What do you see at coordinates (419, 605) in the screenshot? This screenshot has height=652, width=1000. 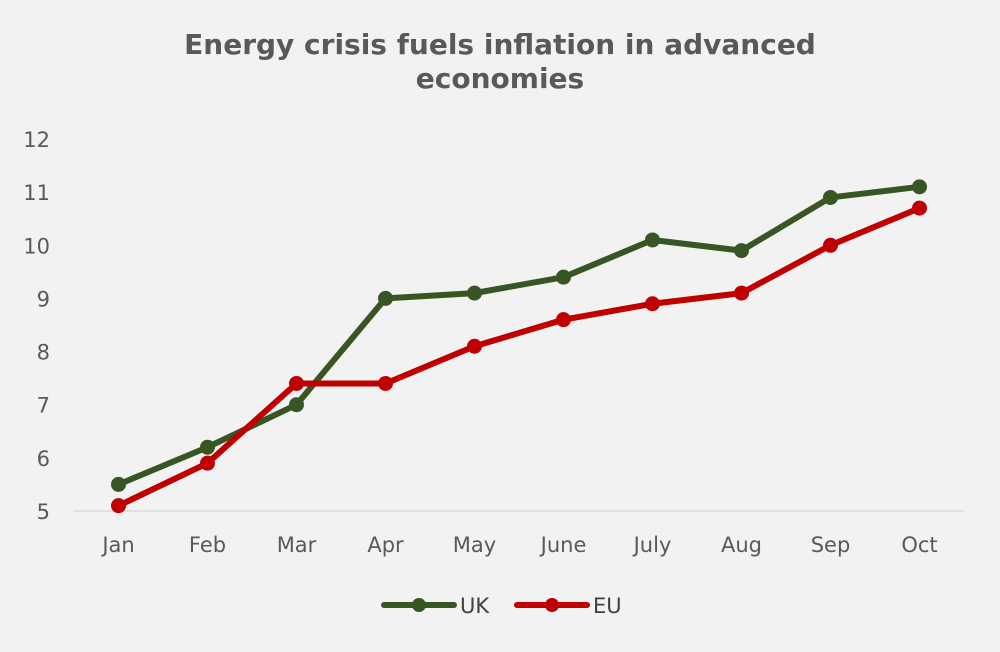 I see `legend-marker-uk` at bounding box center [419, 605].